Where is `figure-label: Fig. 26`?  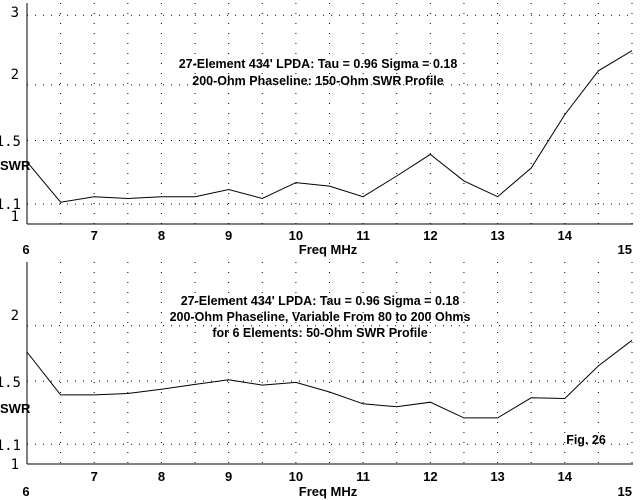
figure-label: Fig. 26 is located at coordinates (586, 440).